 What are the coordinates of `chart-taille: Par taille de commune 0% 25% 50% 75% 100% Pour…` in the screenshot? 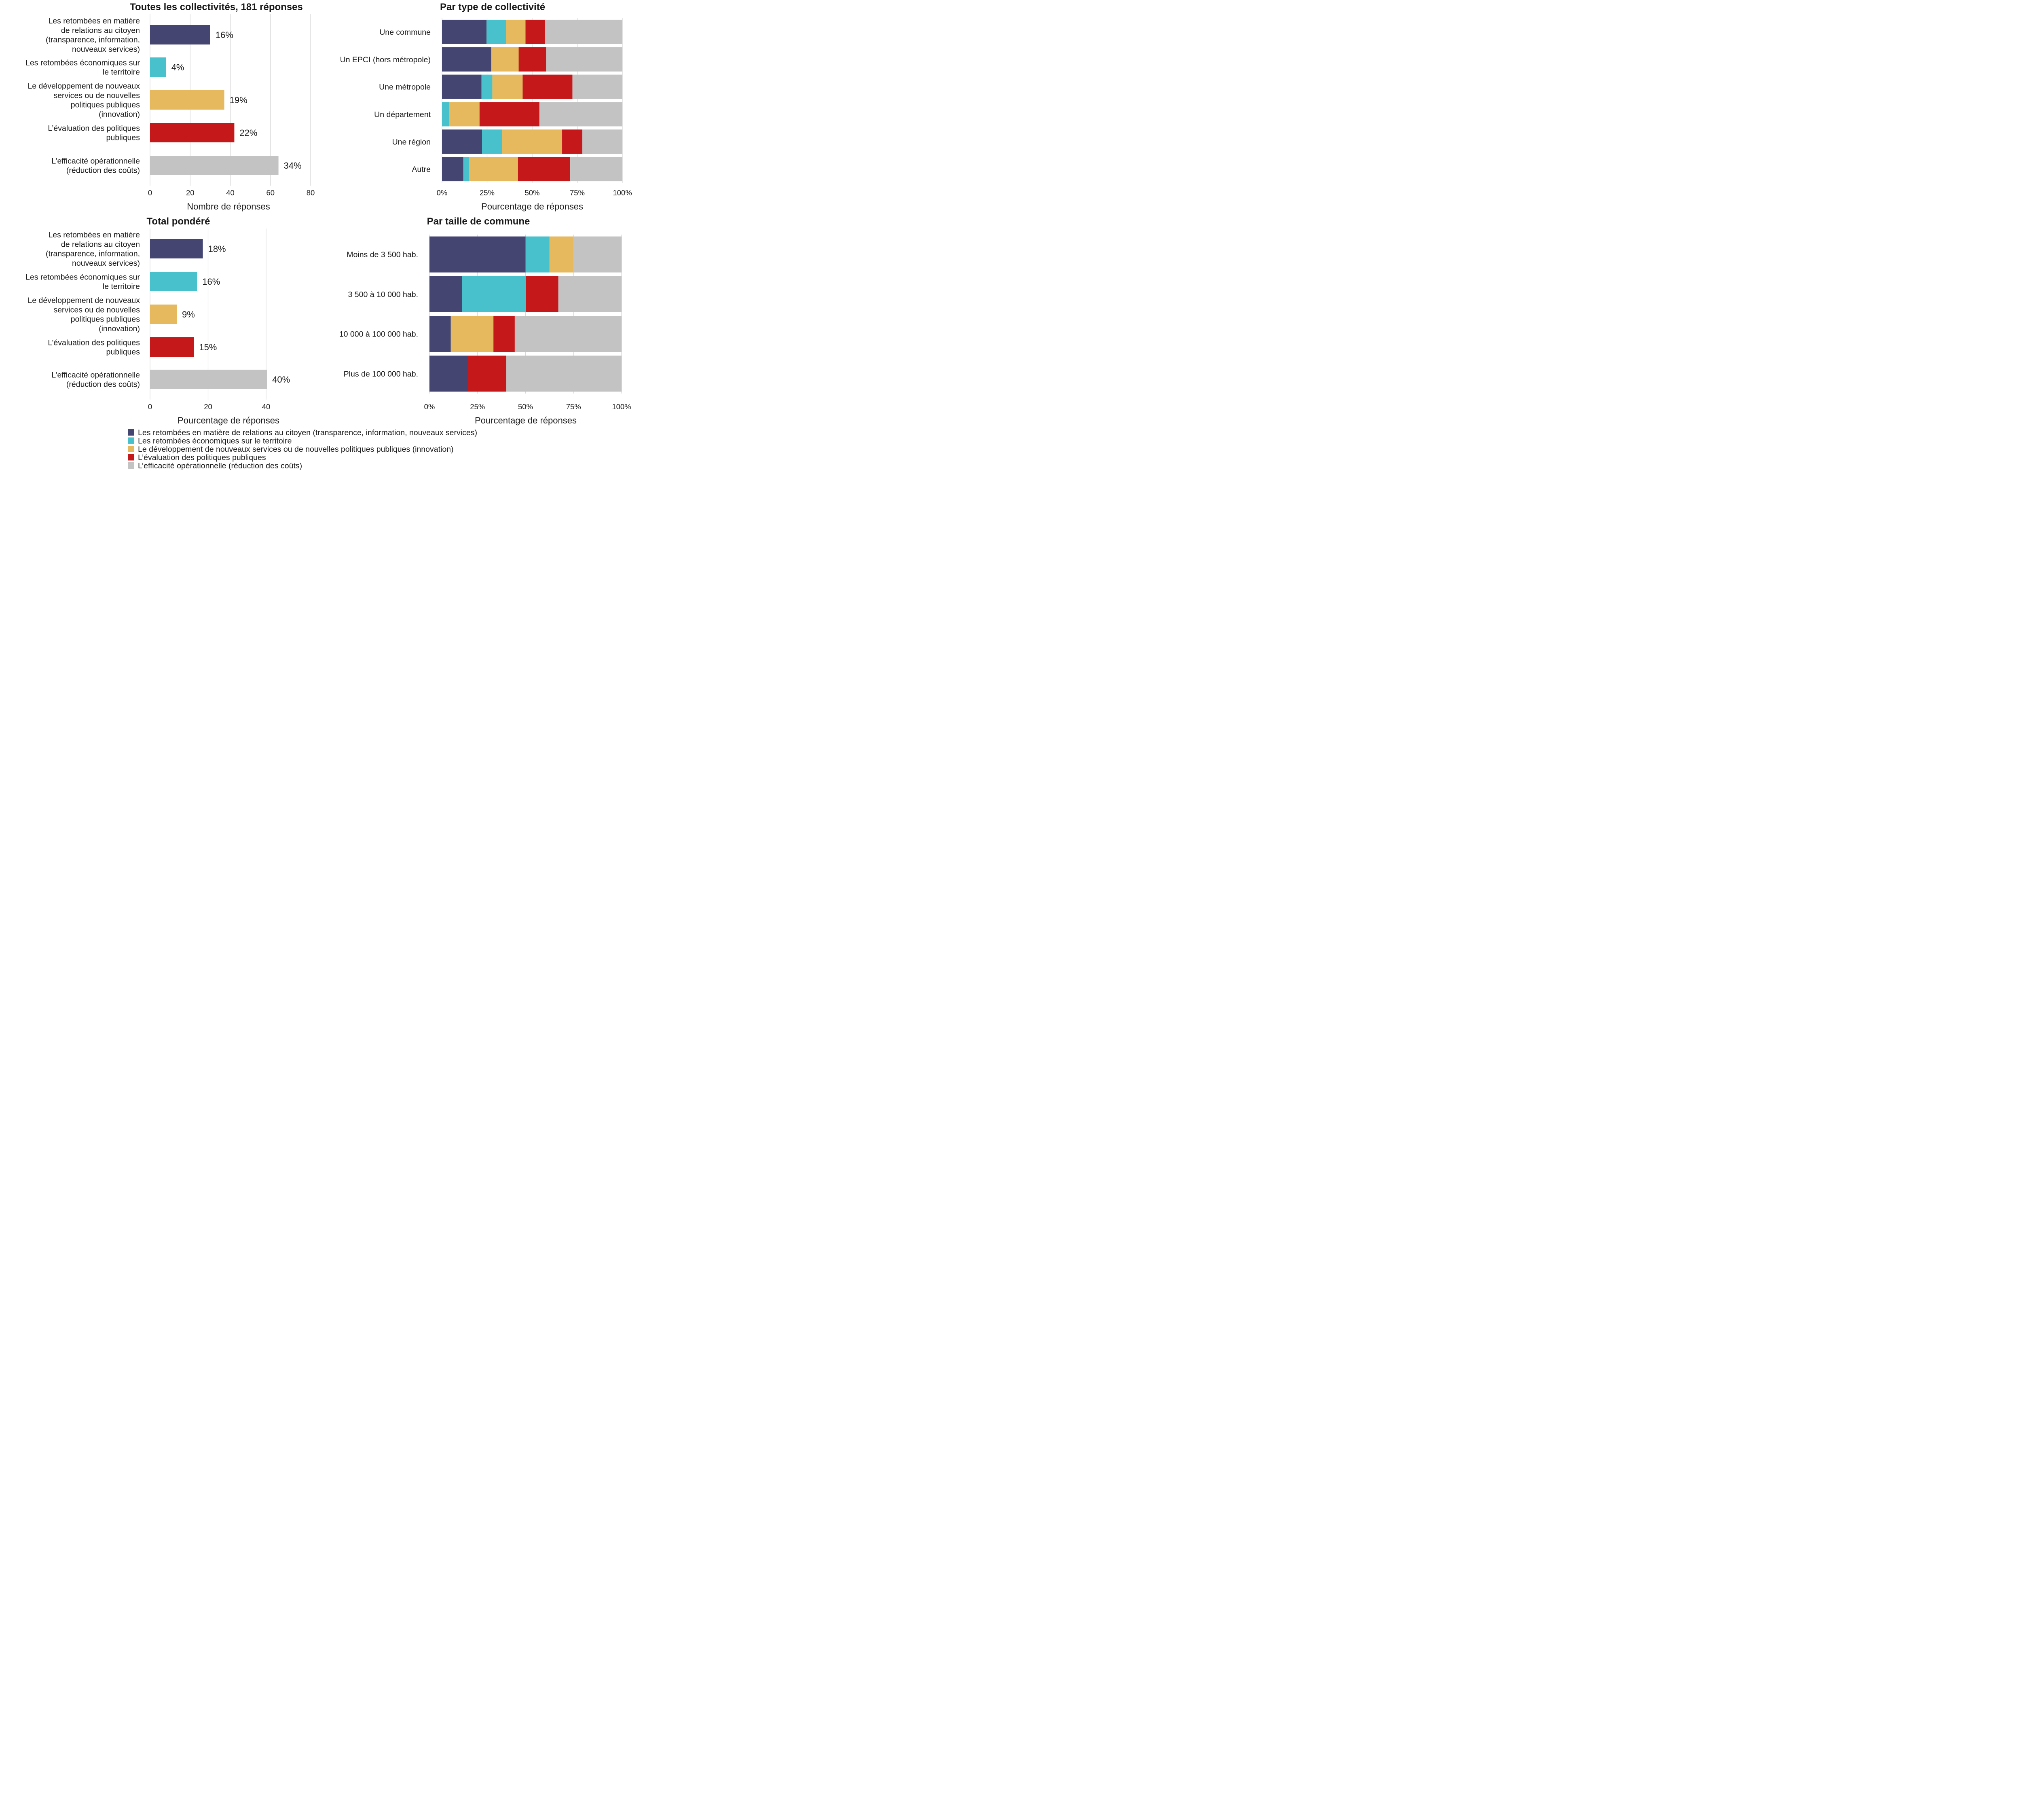 It's located at (485, 320).